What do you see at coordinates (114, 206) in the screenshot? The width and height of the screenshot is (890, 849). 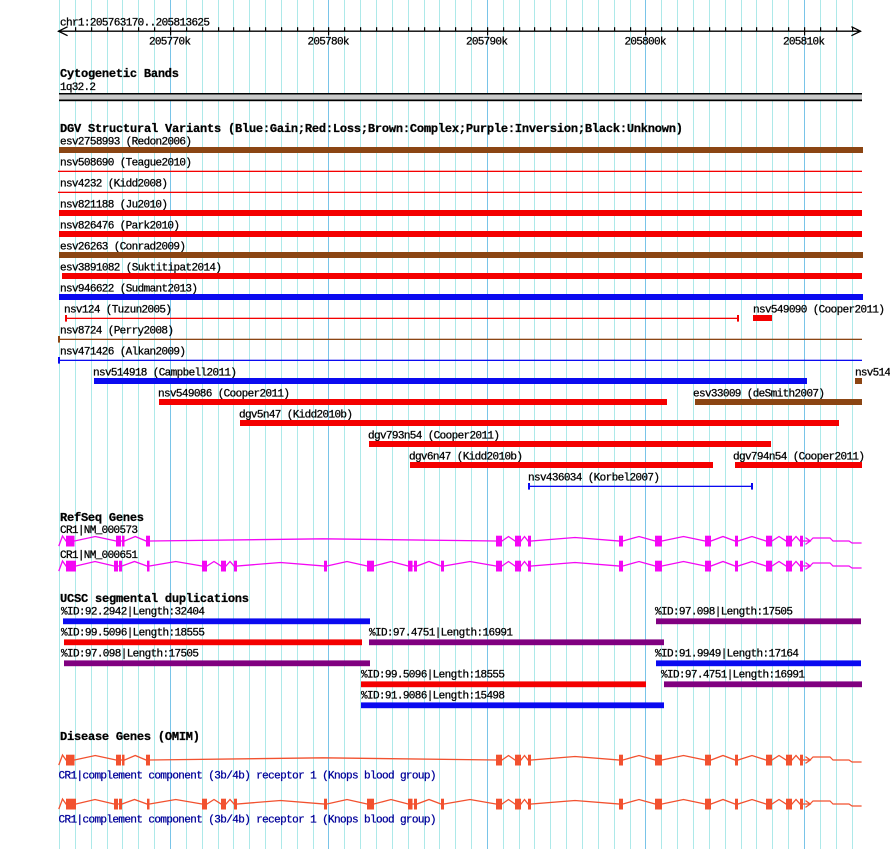 I see `svg-text: nsv821188 (Ju2010)` at bounding box center [114, 206].